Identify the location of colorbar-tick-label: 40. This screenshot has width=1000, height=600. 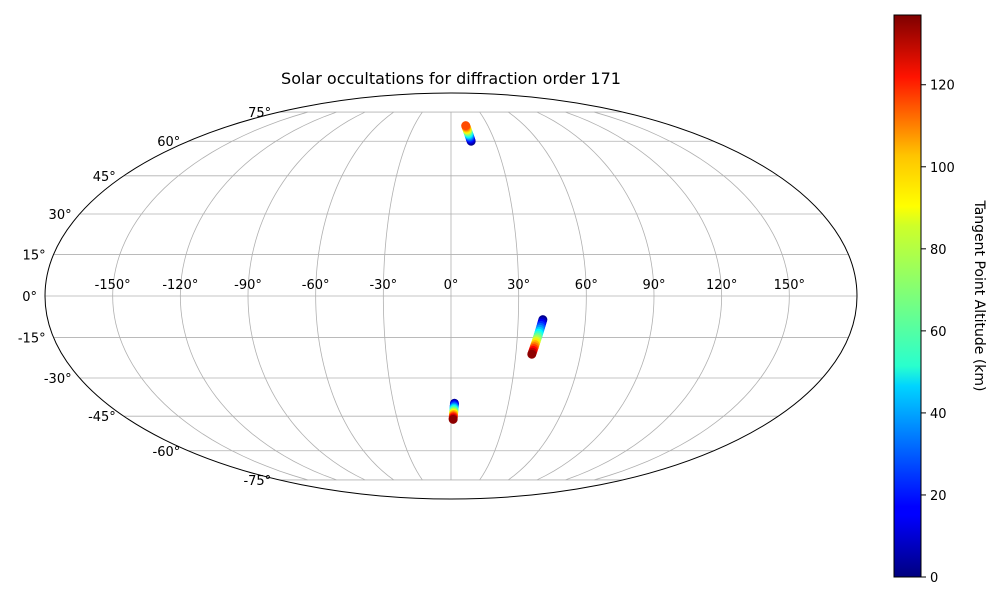
(938, 414).